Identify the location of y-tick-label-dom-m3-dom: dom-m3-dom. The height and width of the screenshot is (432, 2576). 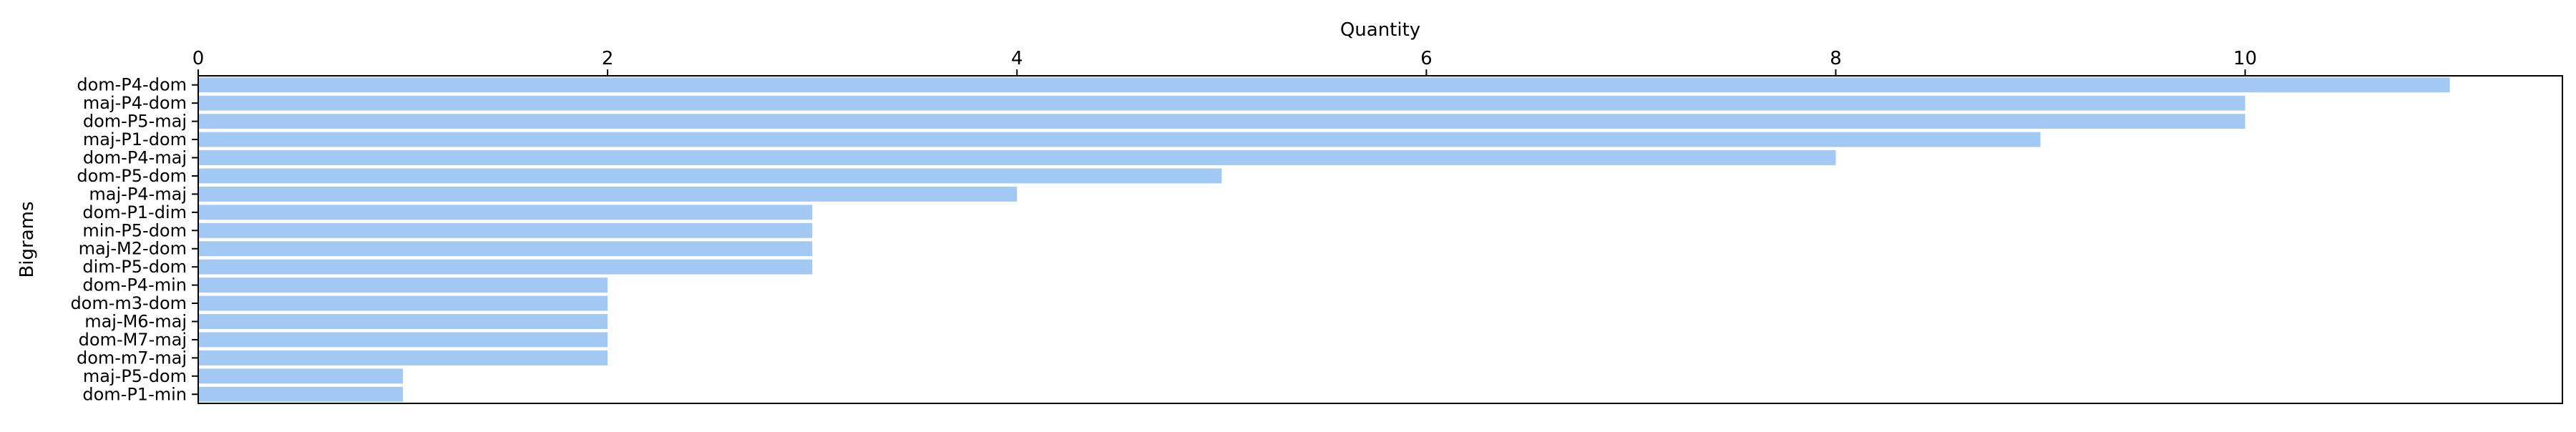
(128, 303).